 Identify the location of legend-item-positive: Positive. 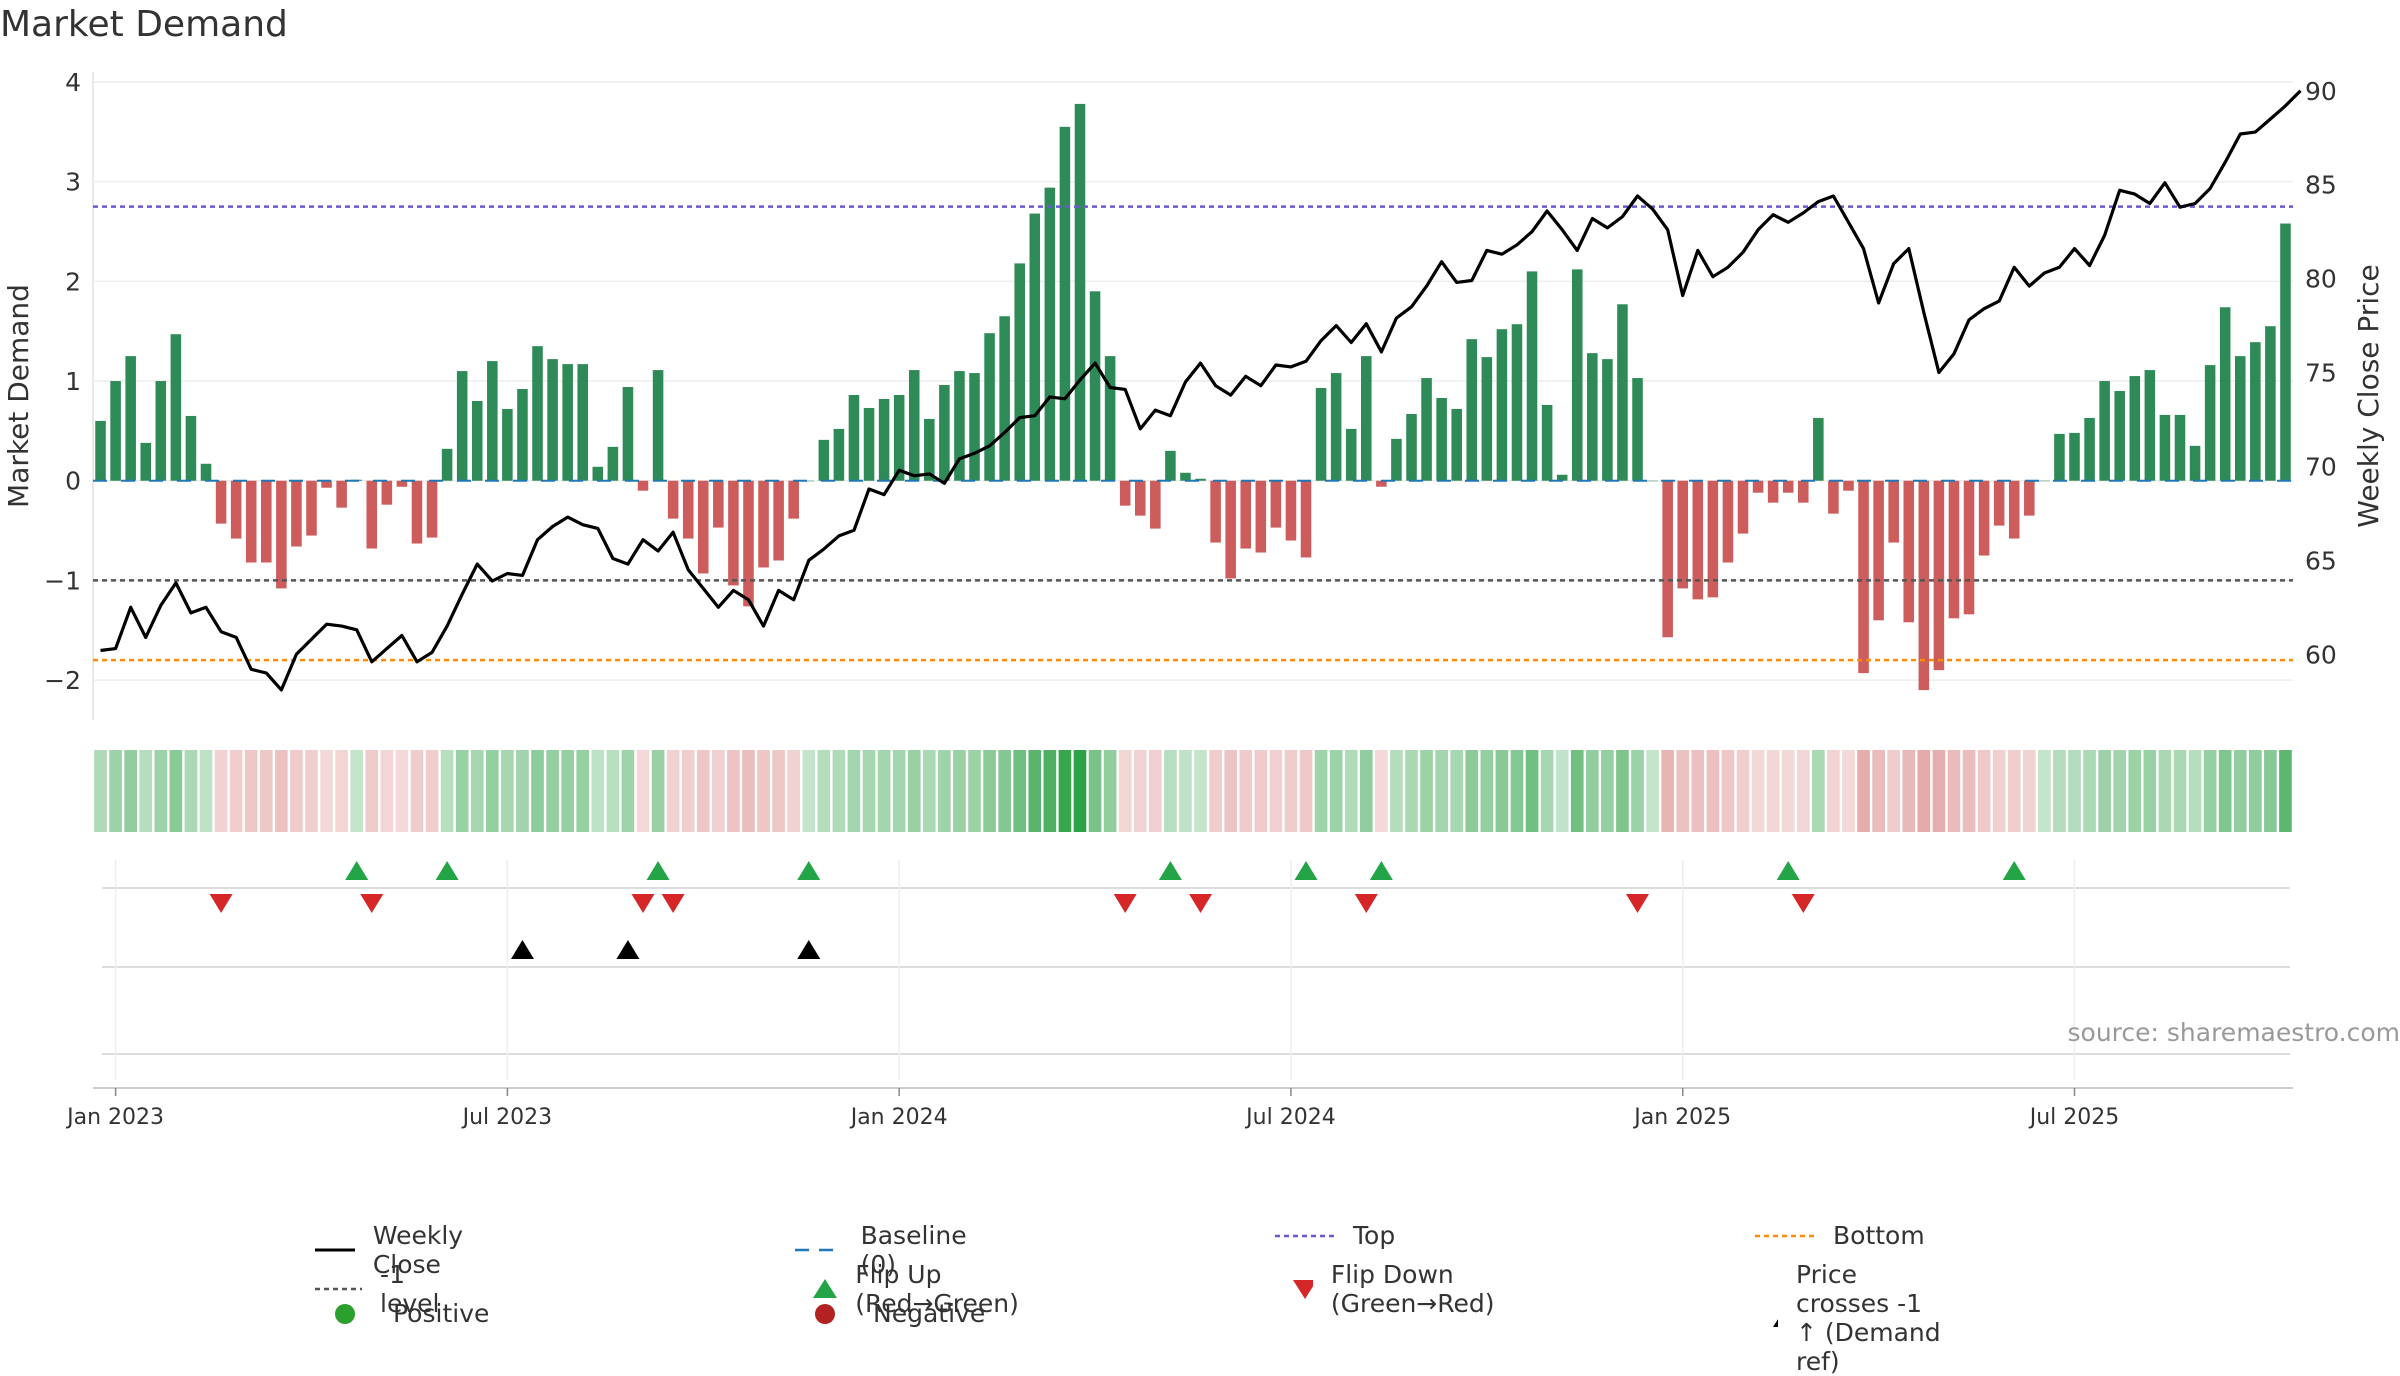
(402, 1313).